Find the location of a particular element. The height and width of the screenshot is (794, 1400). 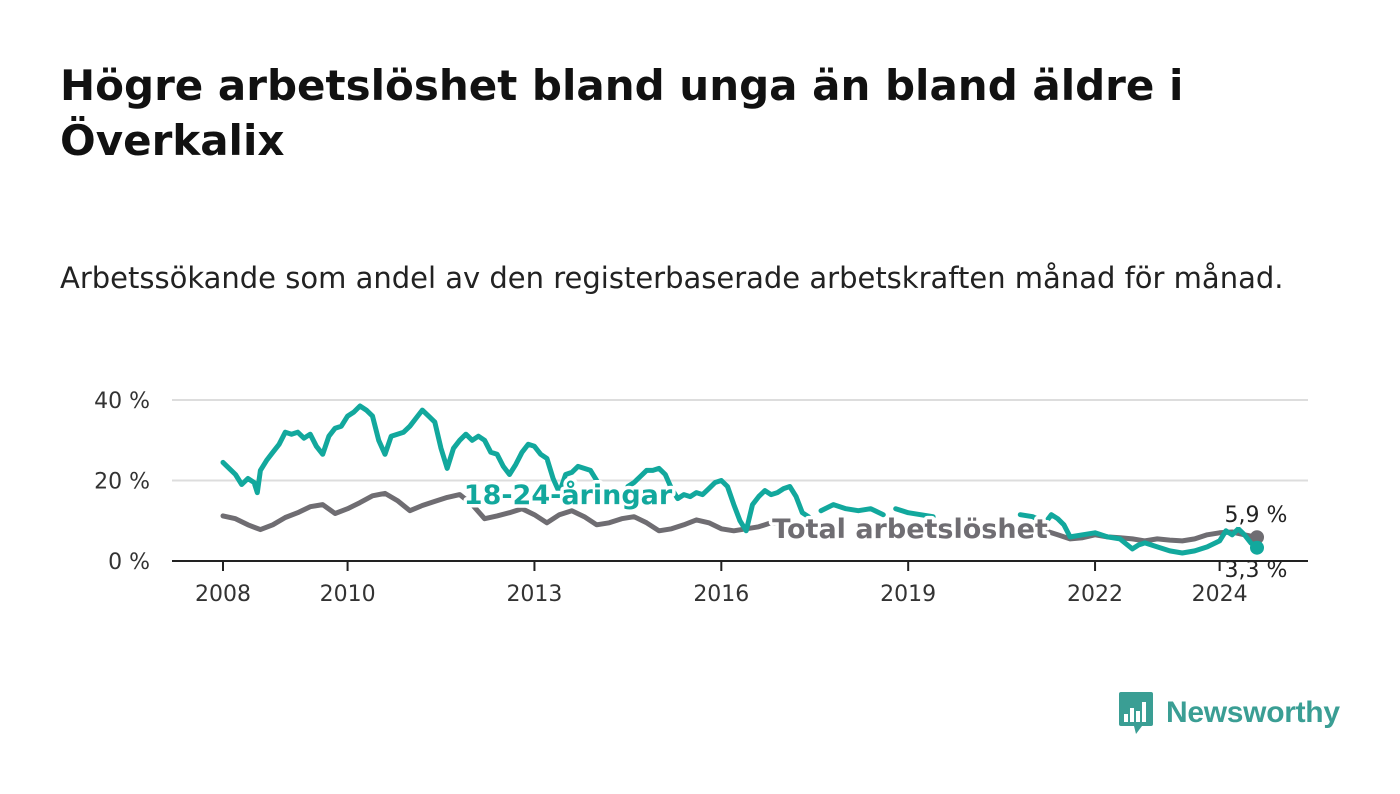

x-tick-label: 2019 is located at coordinates (908, 594).